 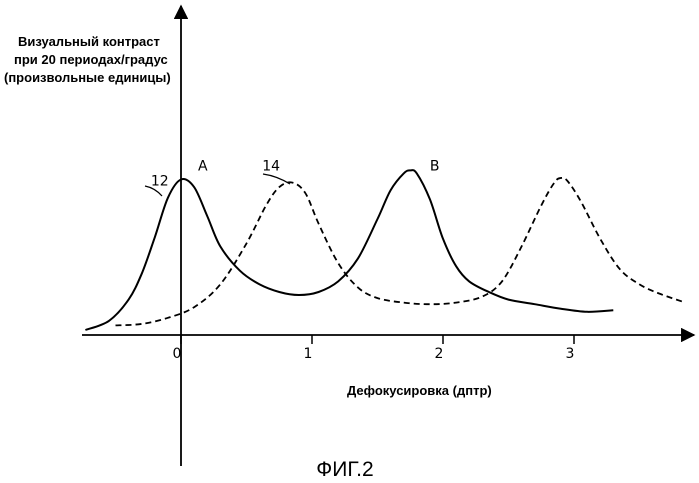 What do you see at coordinates (419, 390) in the screenshot?
I see `x-axis-label: Дефокусировка (дптр)` at bounding box center [419, 390].